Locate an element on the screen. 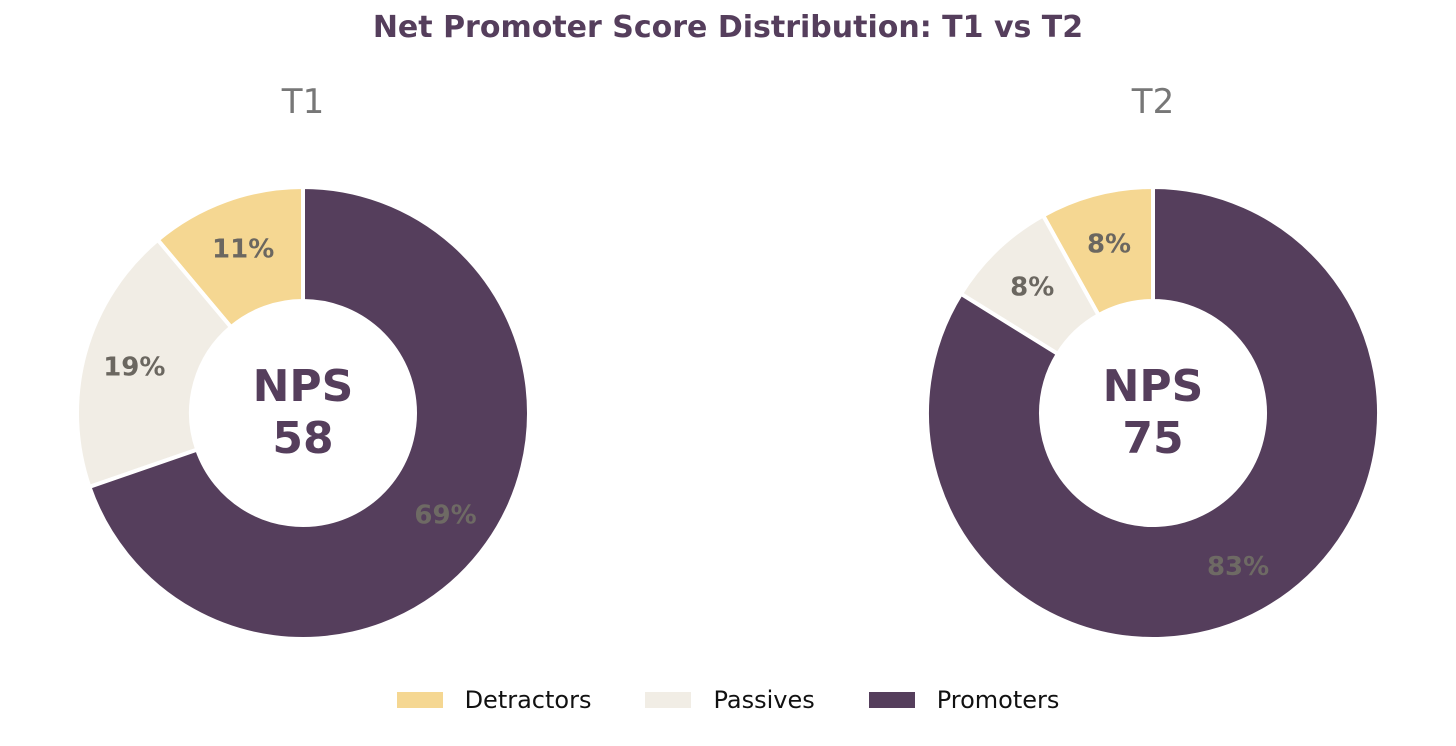 The width and height of the screenshot is (1456, 746). center-value-t2: 75 is located at coordinates (1152, 438).